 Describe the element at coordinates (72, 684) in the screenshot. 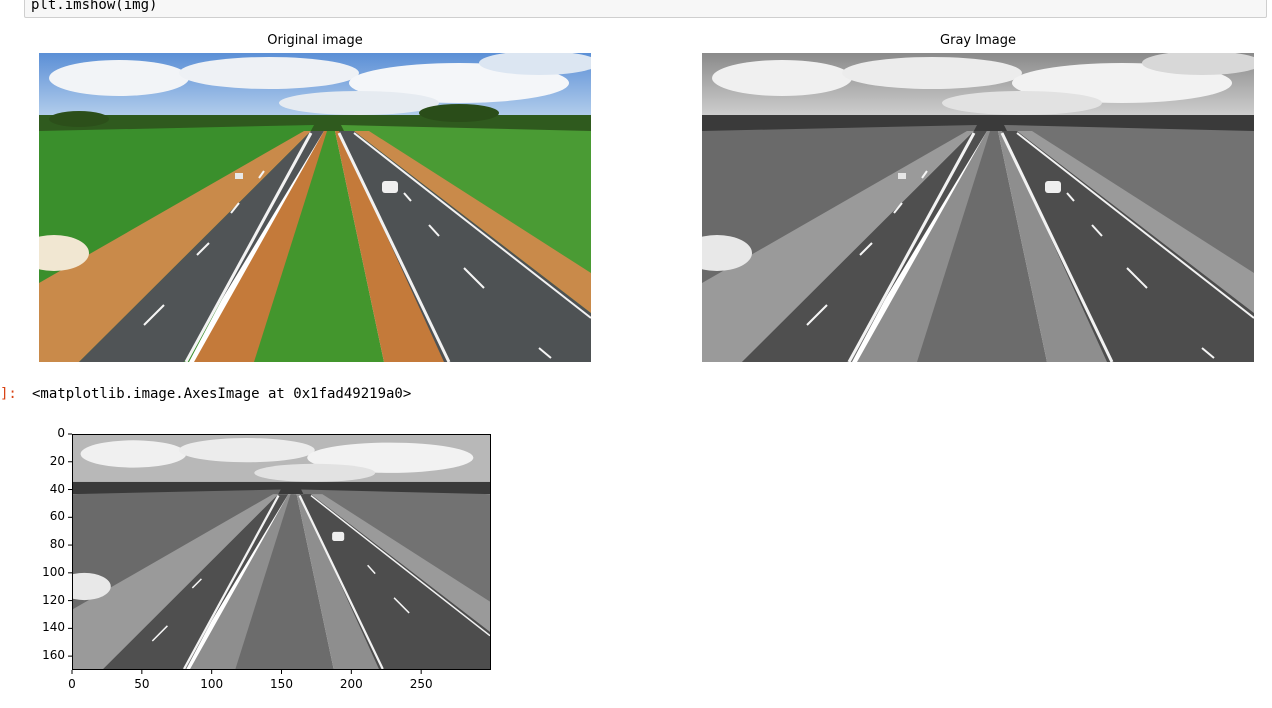

I see `x-tick-label: 0` at that location.